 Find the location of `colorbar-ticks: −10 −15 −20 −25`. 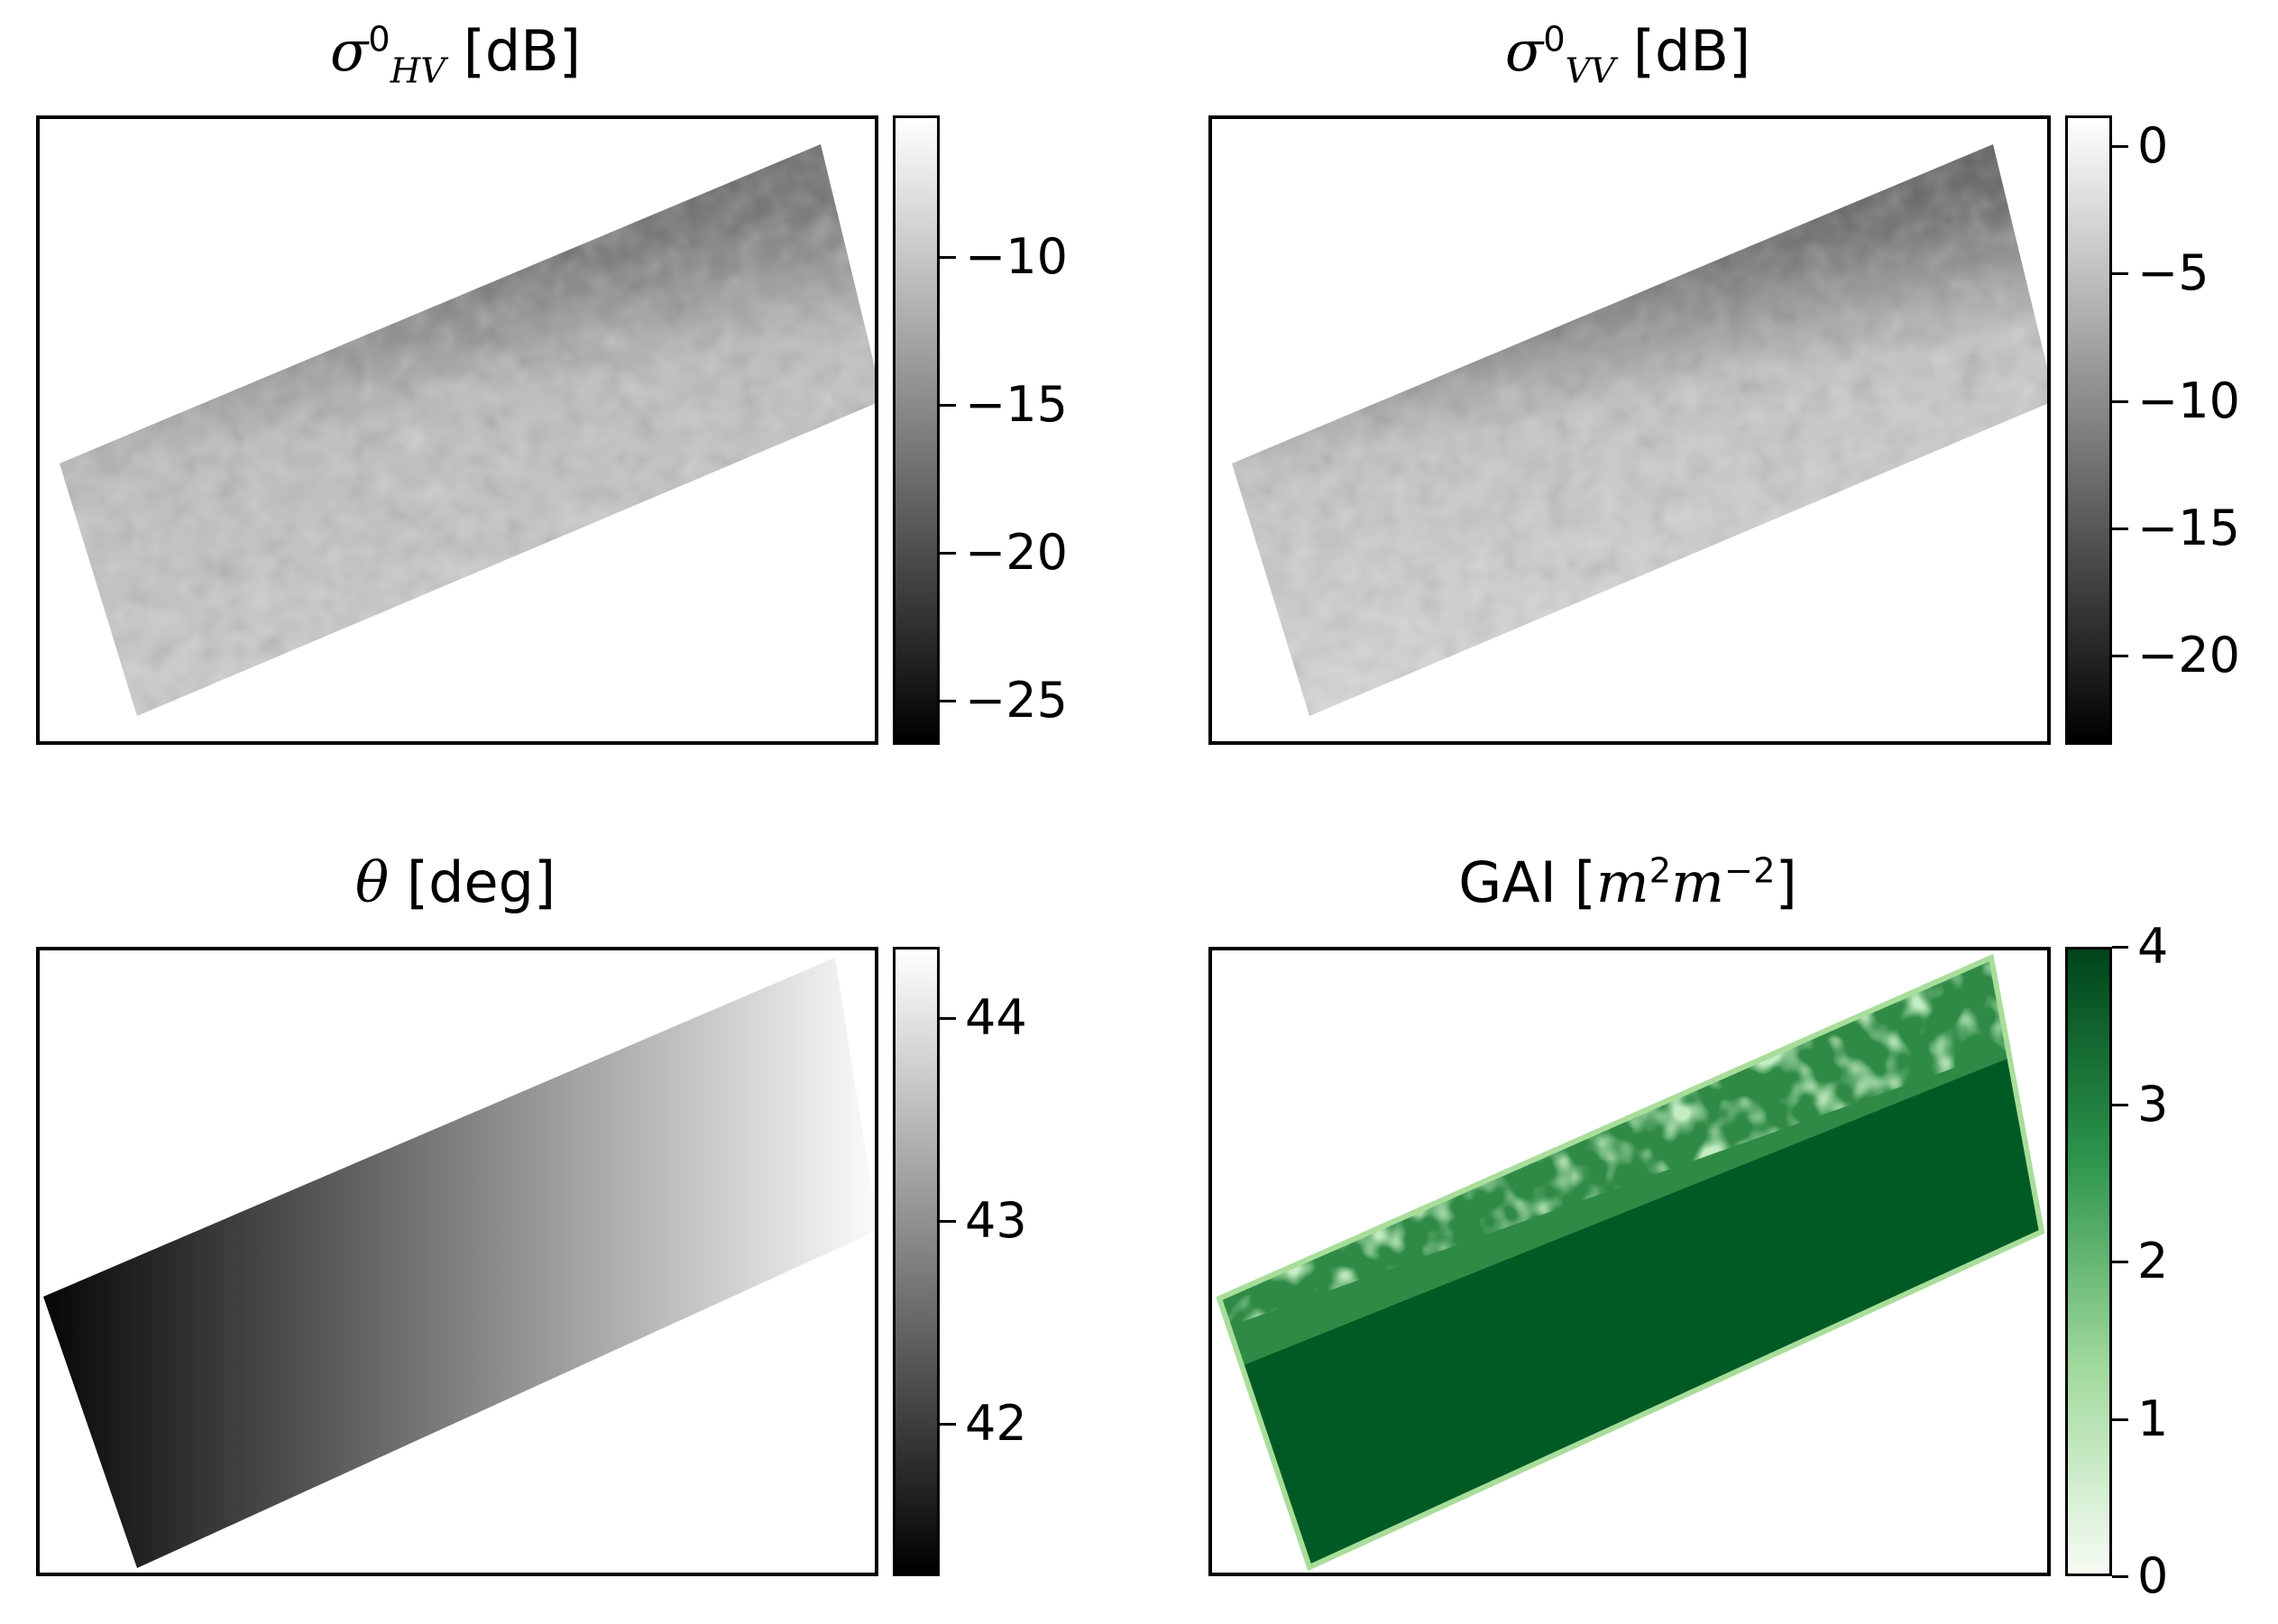

colorbar-ticks: −10 −15 −20 −25 is located at coordinates (1004, 430).